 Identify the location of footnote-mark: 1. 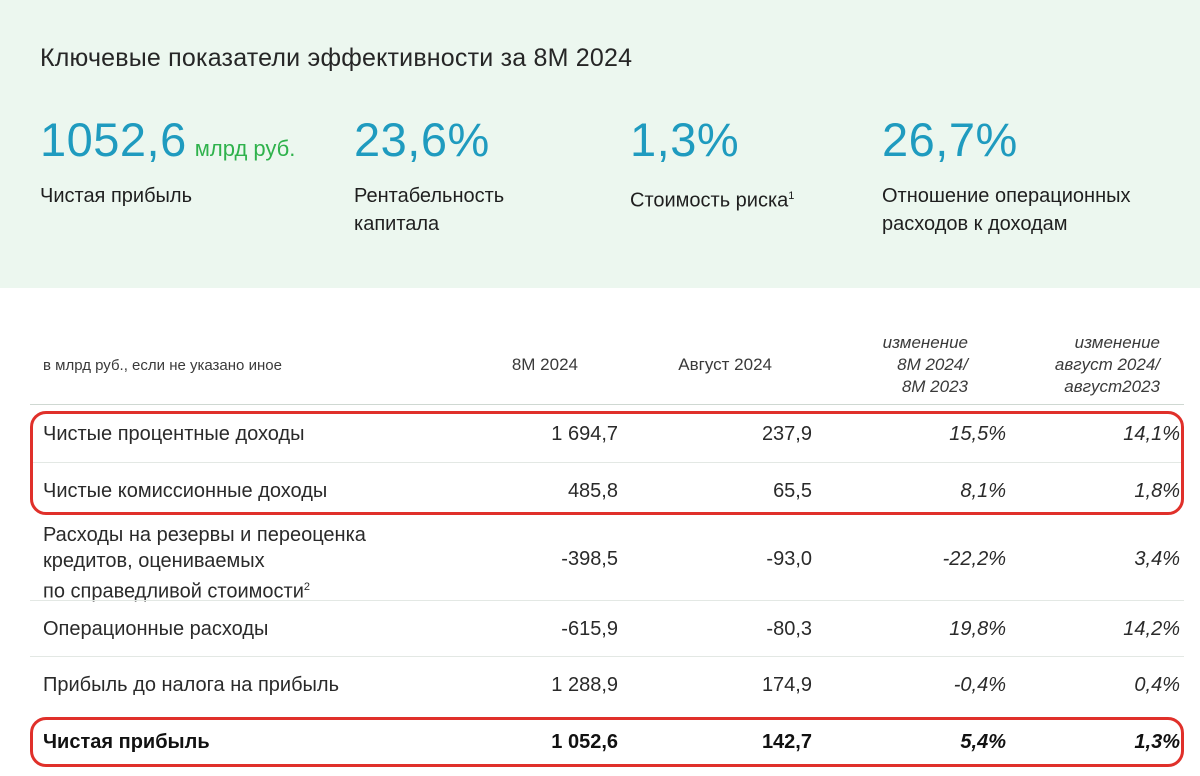
(791, 196).